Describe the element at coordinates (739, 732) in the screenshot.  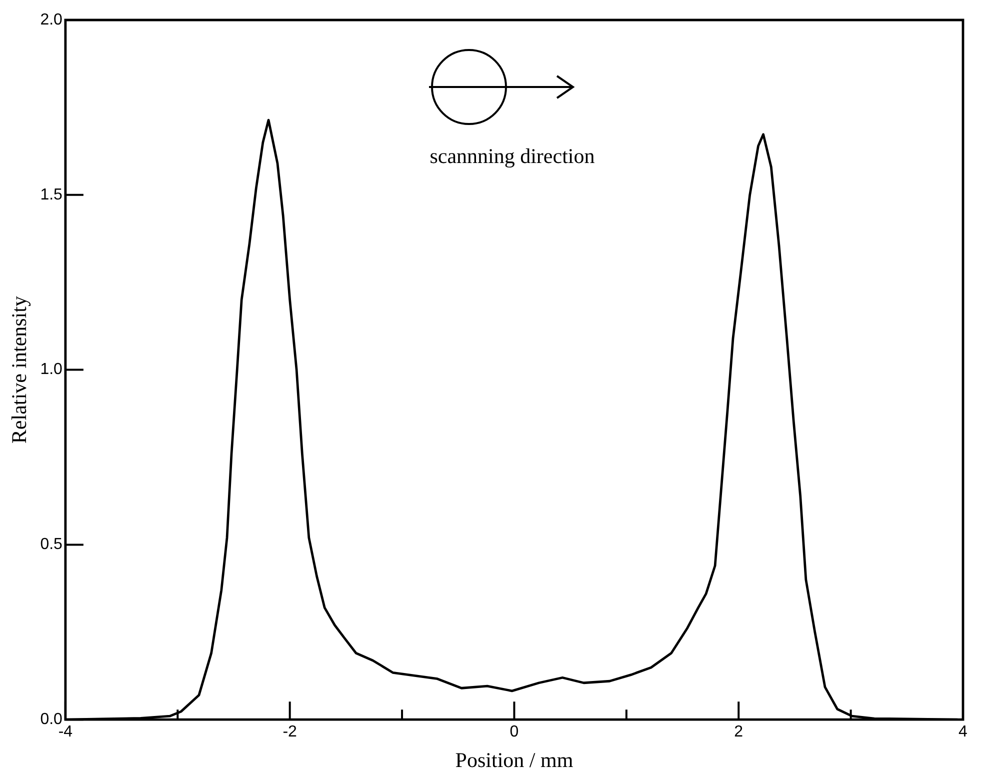
I see `x-tick-label: 2` at that location.